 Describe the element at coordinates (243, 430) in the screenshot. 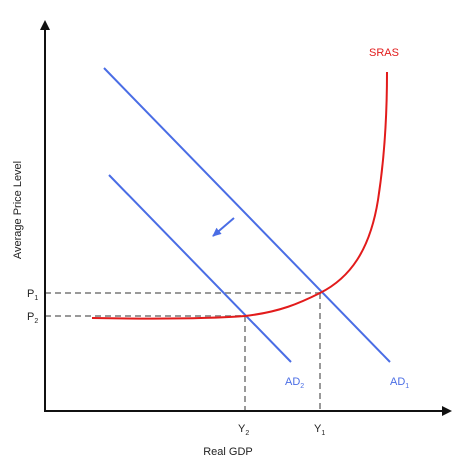

I see `y2-label: Y2` at that location.